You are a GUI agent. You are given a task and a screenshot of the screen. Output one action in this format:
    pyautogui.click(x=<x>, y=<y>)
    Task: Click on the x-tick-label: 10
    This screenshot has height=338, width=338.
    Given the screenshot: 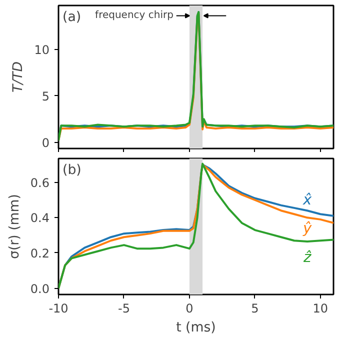 What is the action you would take?
    pyautogui.click(x=320, y=309)
    